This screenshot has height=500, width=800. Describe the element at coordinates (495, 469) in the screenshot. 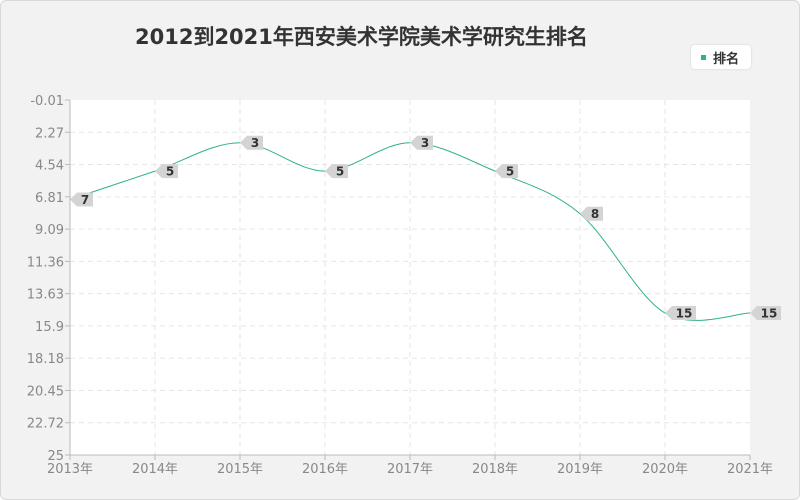

I see `x-tick-label: 2018年` at that location.